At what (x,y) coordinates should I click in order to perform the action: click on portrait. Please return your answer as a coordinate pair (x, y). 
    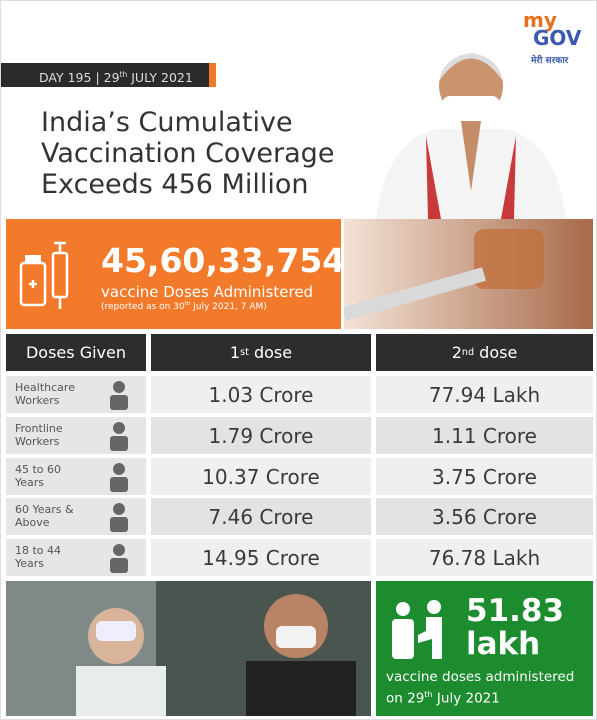
    Looking at the image, I should click on (471, 136).